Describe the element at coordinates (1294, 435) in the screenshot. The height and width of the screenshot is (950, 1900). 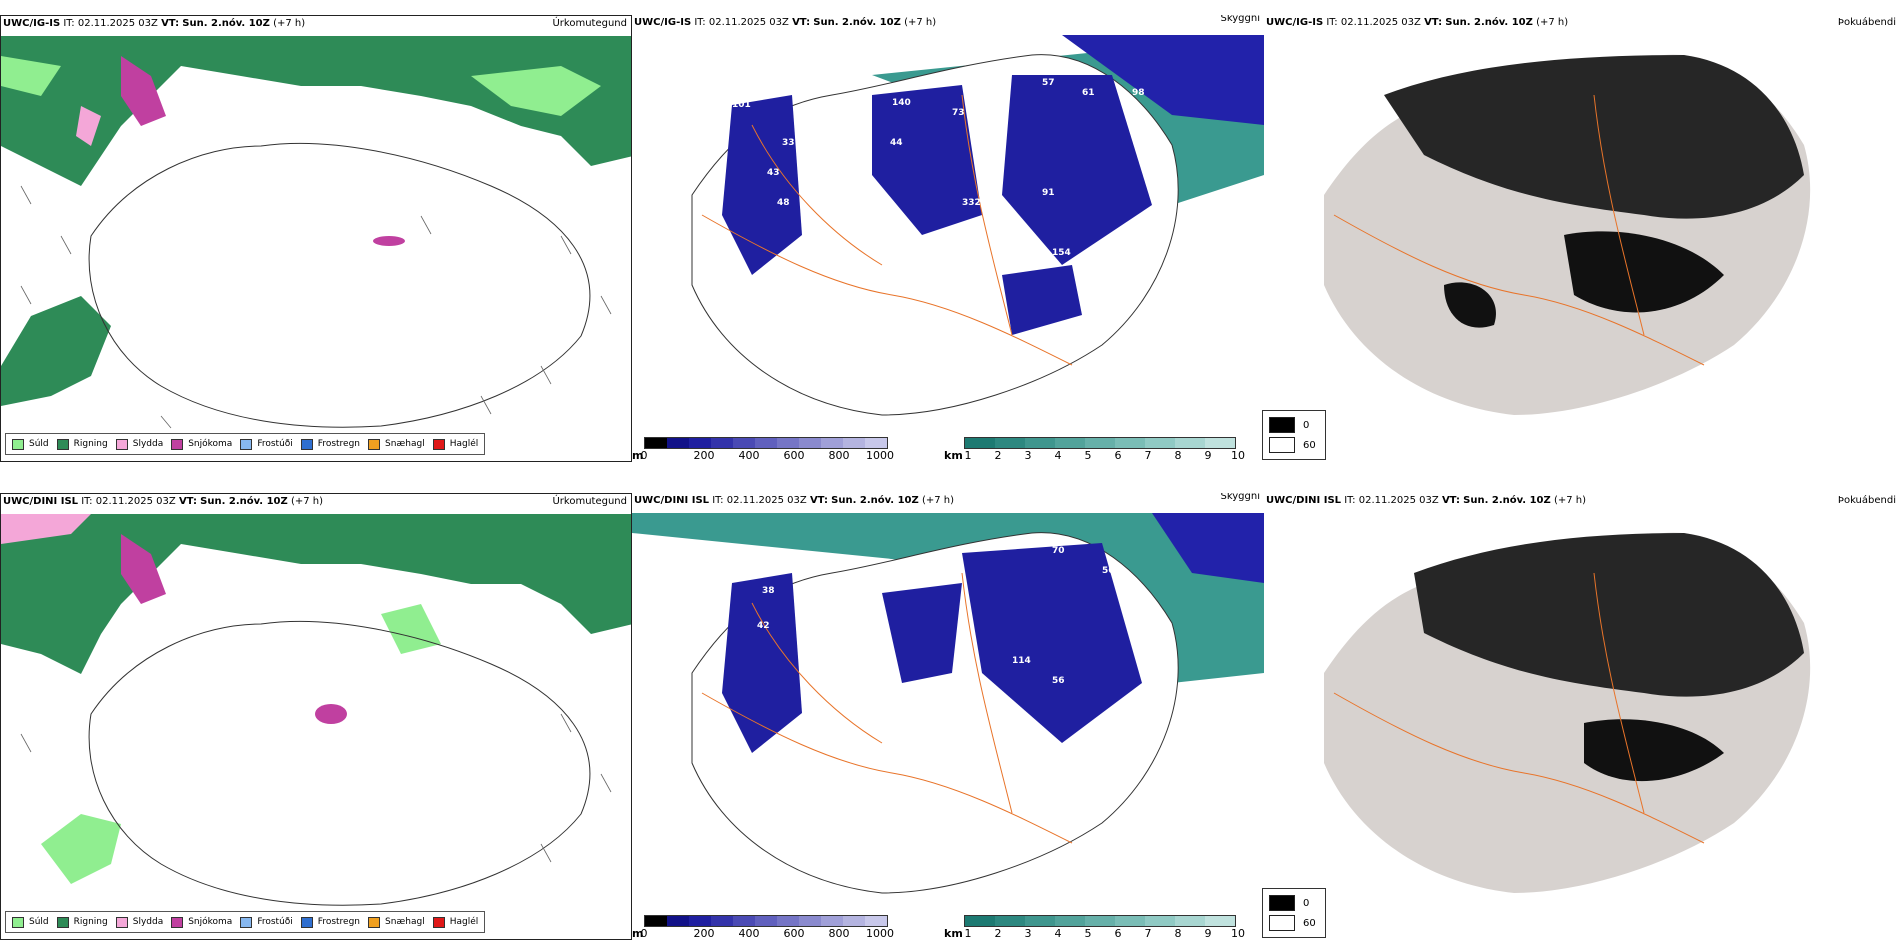
I see `fog-legend-top: 0 60` at that location.